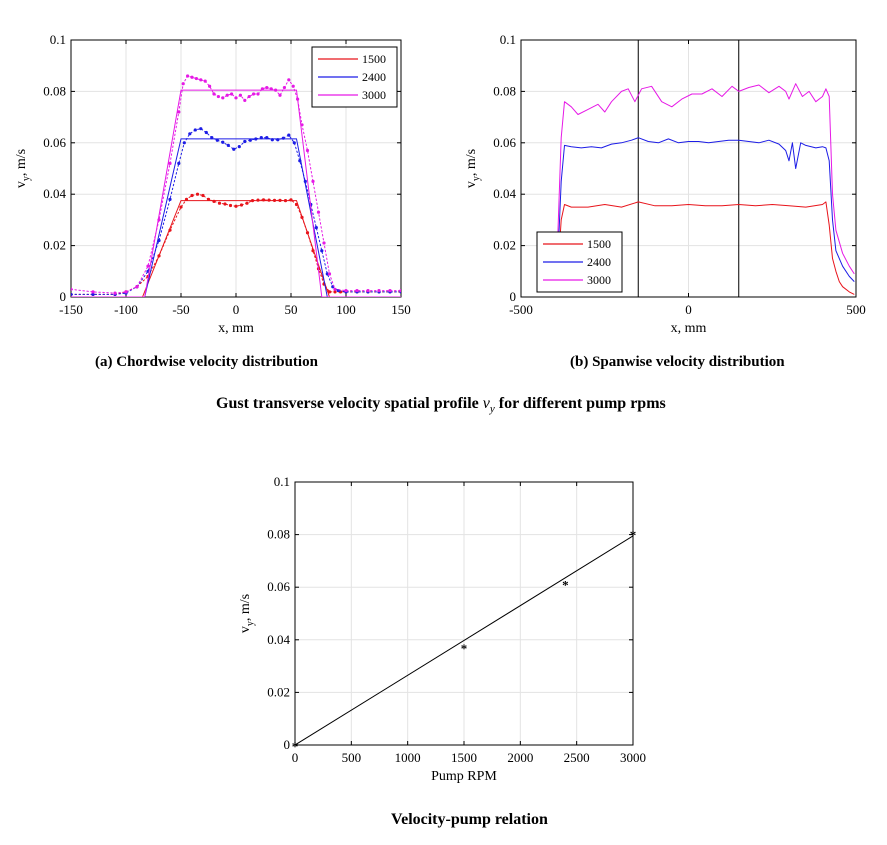 The image size is (887, 845). I want to click on suptitle-subscript: y, so click(492, 409).